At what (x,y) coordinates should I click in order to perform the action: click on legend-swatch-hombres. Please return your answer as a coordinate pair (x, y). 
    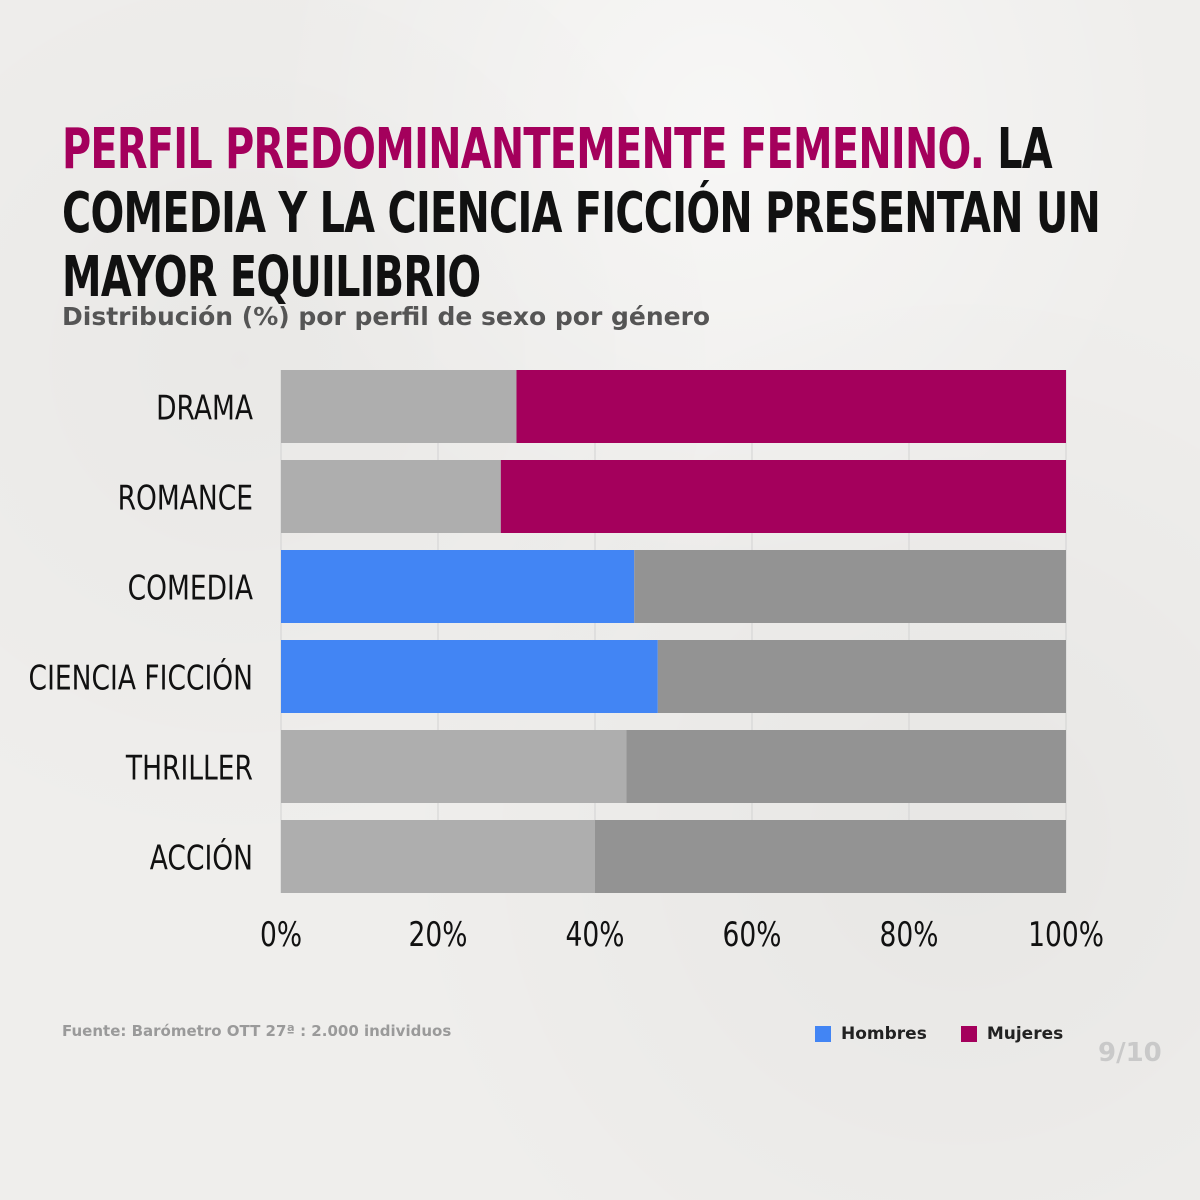
    Looking at the image, I should click on (823, 1034).